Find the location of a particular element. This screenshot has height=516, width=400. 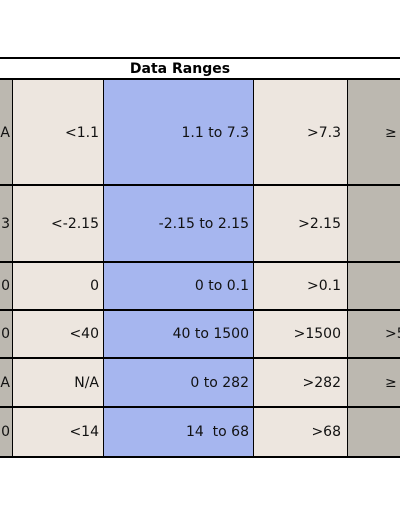

table-cell: <-2.15 is located at coordinates (57, 223).